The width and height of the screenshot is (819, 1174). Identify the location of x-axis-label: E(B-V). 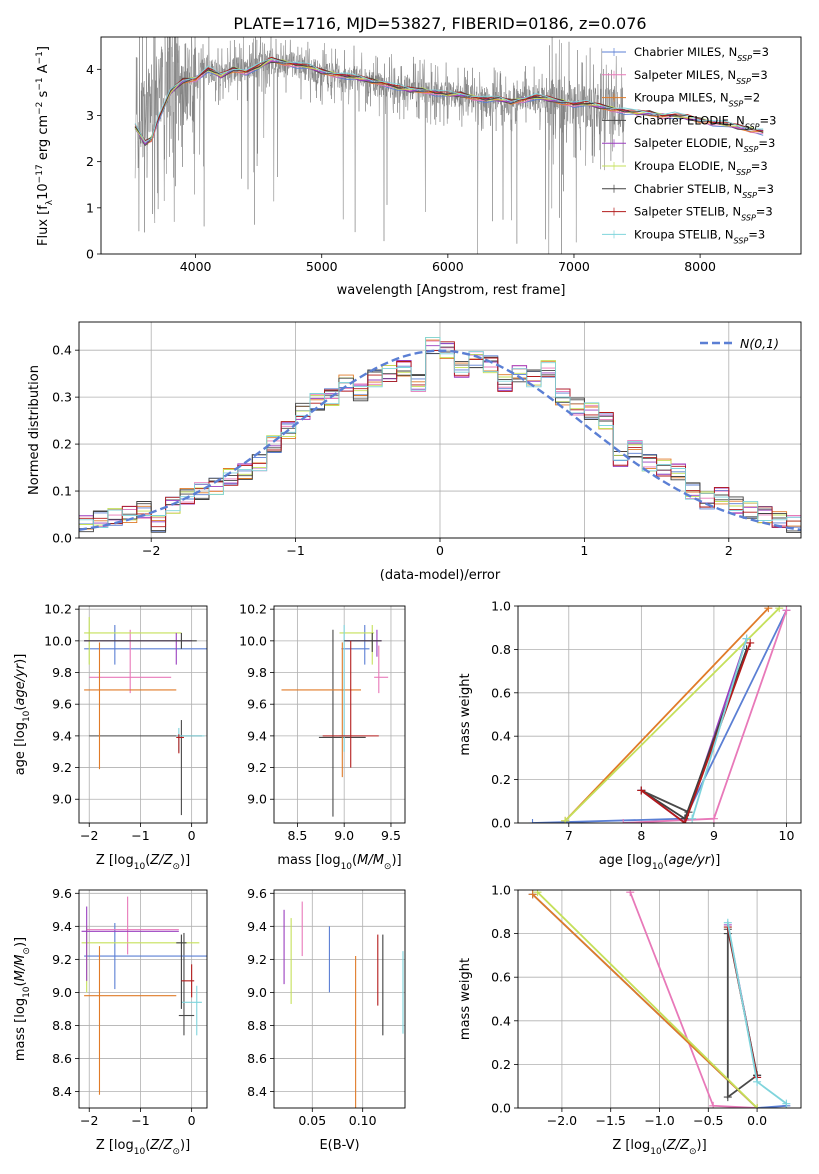
(339, 1145).